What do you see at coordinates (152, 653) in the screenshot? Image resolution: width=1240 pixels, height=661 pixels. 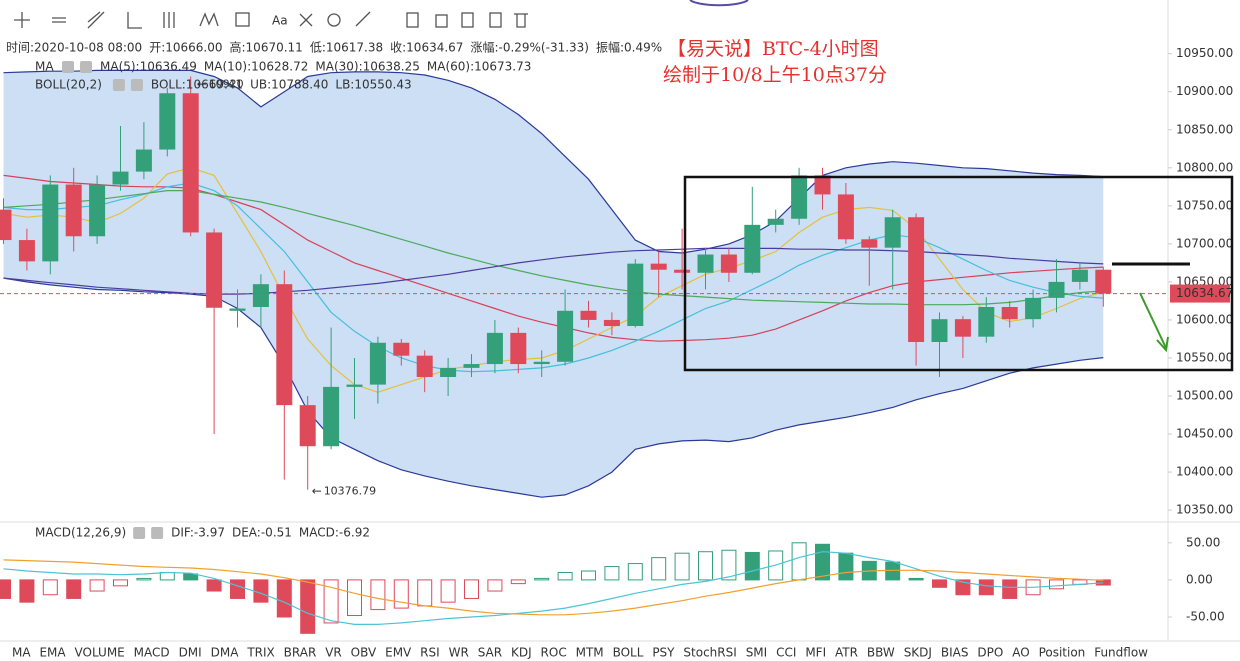 I see `indicator-tab: MACD` at bounding box center [152, 653].